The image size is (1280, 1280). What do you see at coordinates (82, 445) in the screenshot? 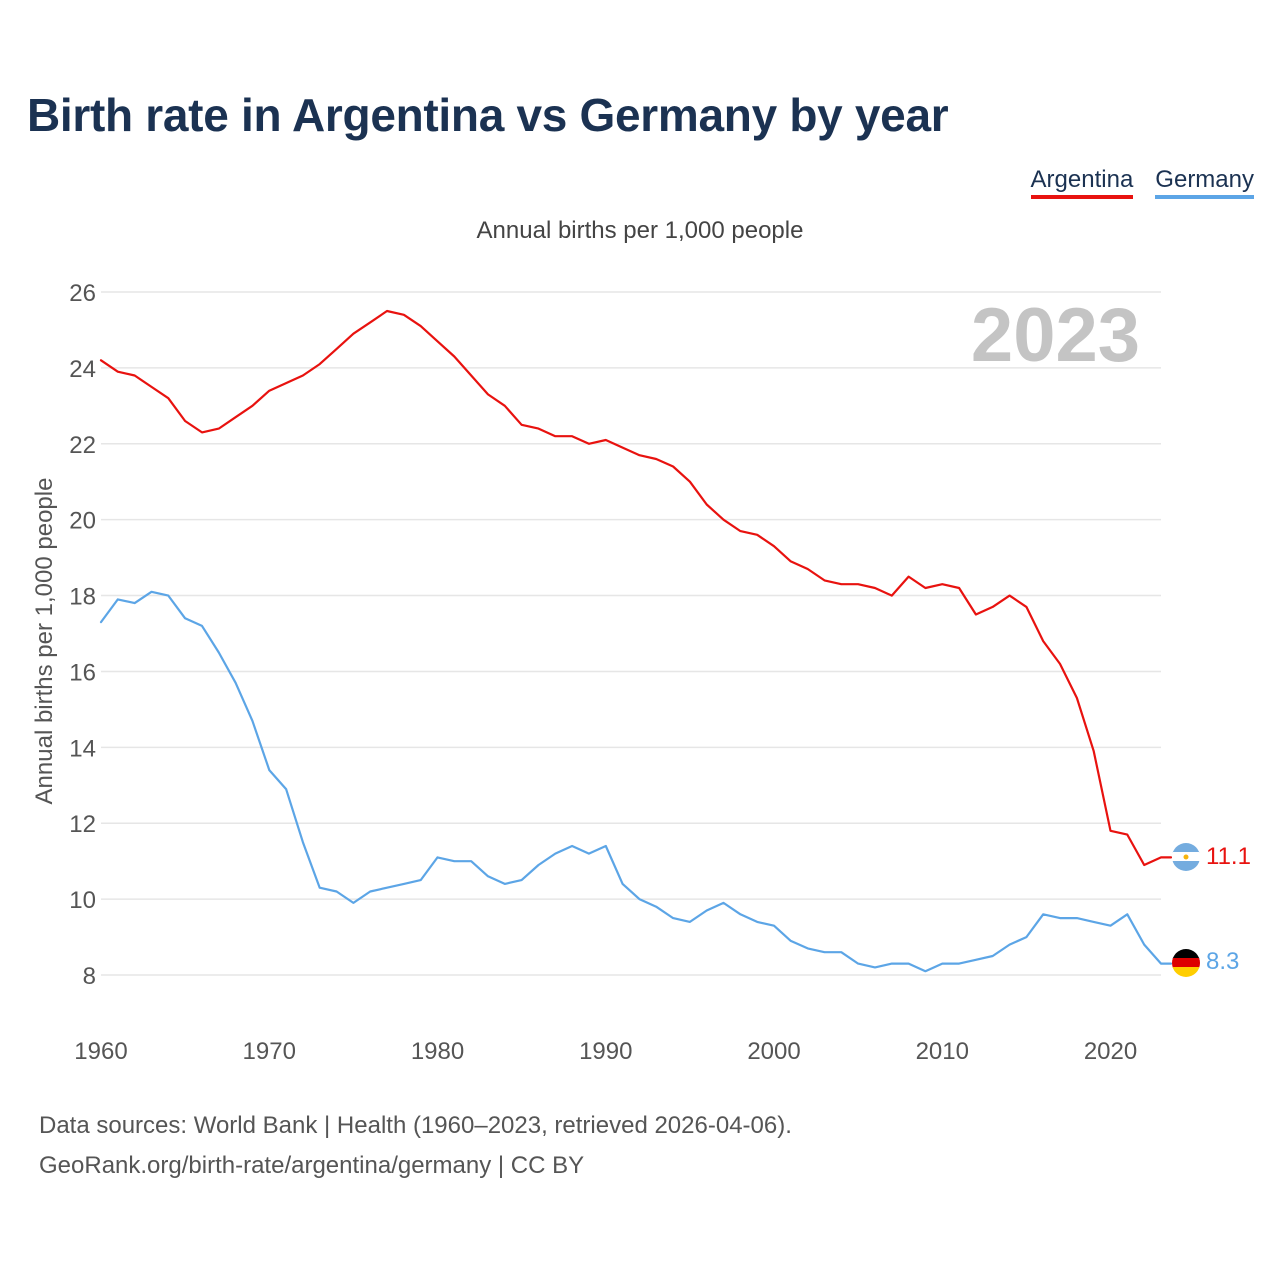
I see `y-tick-label: 22` at bounding box center [82, 445].